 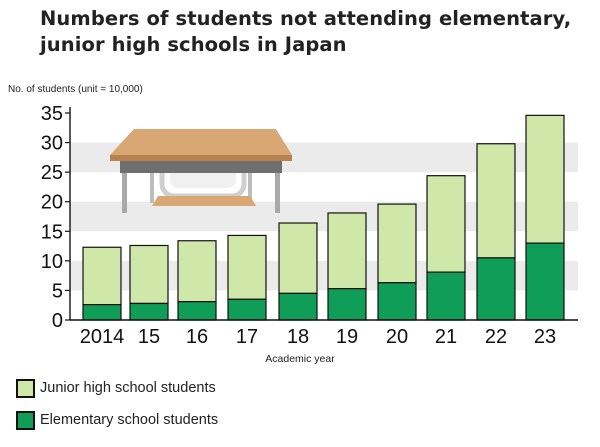 I want to click on y-tick-label: 5, so click(x=57, y=291).